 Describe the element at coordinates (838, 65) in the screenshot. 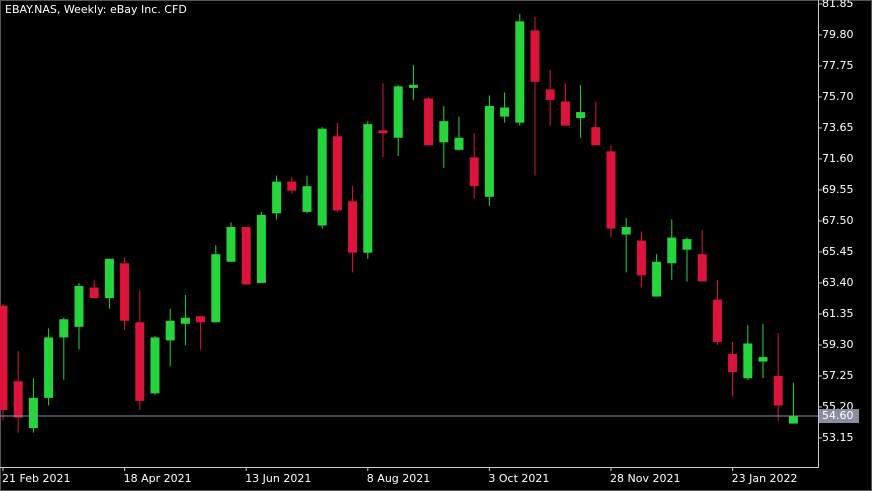

I see `y-tick-label: 77.75` at that location.